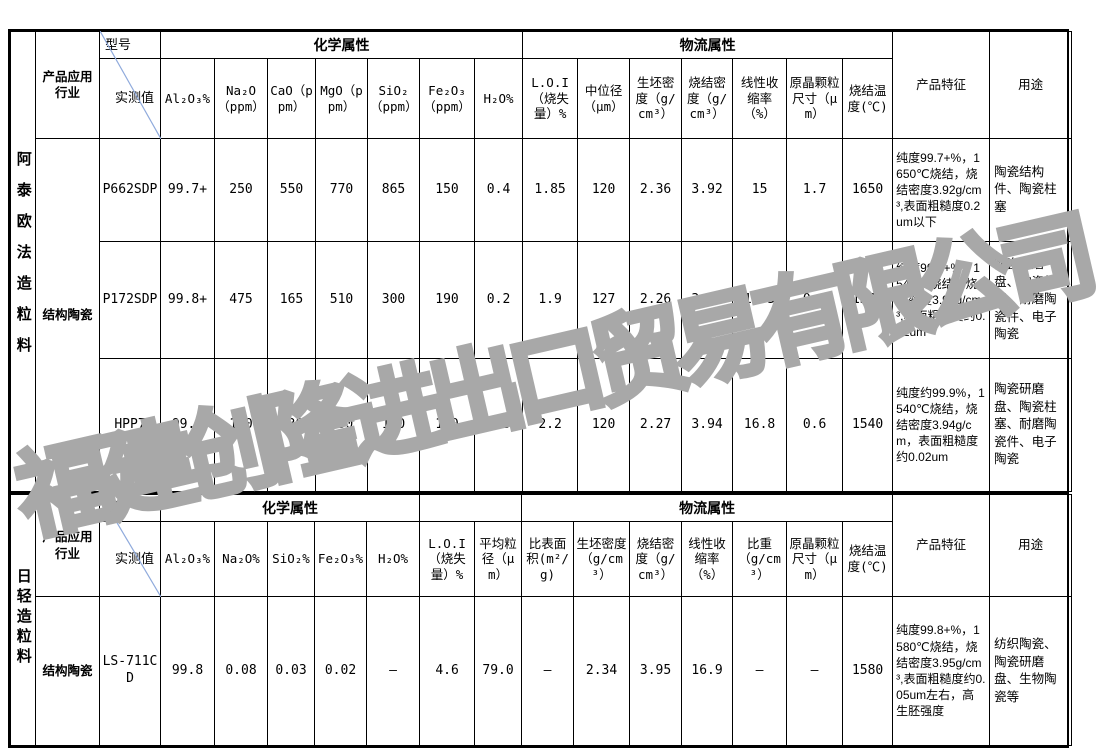 This screenshot has height=753, width=1097. Describe the element at coordinates (868, 300) in the screenshot. I see `value-cell: 1540` at that location.